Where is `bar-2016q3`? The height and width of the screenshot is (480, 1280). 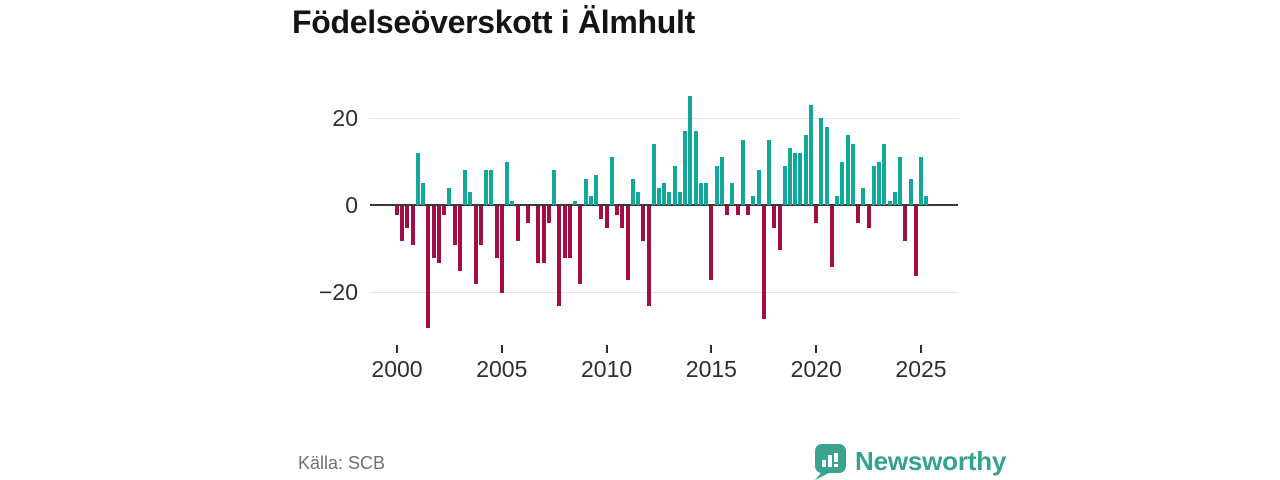
bar-2016q3 is located at coordinates (742, 172).